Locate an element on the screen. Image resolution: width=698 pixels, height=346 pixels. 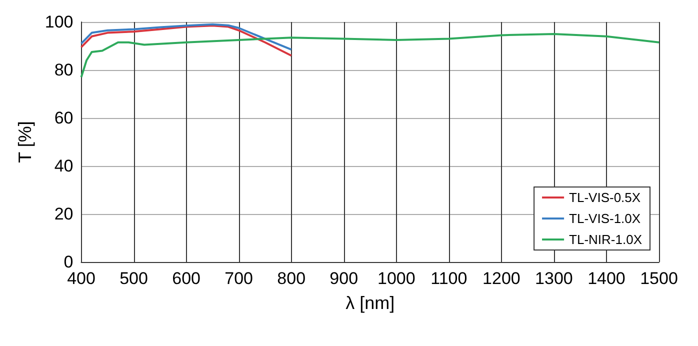
y-tick-label: 40 is located at coordinates (64, 166).